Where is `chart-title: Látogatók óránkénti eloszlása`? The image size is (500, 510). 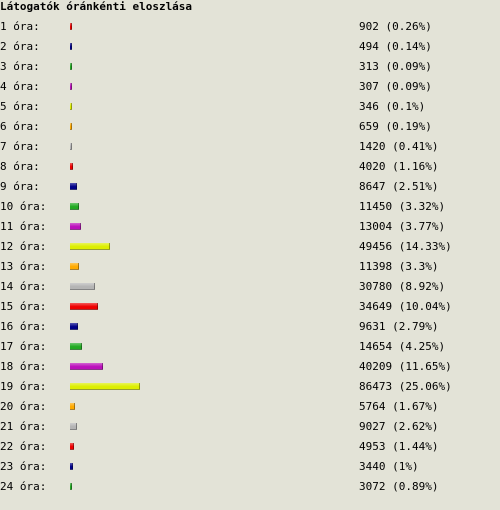 chart-title: Látogatók óránkénti eloszlása is located at coordinates (96, 6).